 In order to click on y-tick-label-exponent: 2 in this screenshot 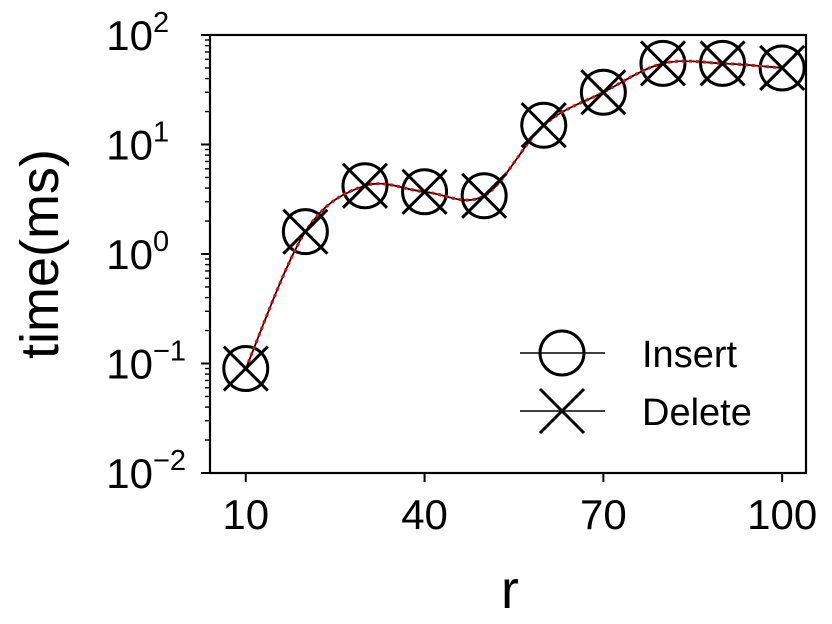, I will do `click(161, 23)`.